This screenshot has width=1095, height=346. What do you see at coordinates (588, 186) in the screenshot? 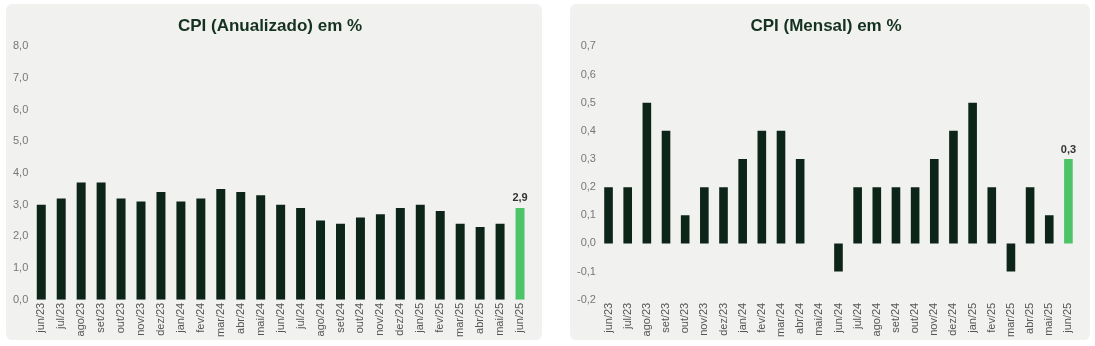
I see `y-tick-label: 0,2` at bounding box center [588, 186].